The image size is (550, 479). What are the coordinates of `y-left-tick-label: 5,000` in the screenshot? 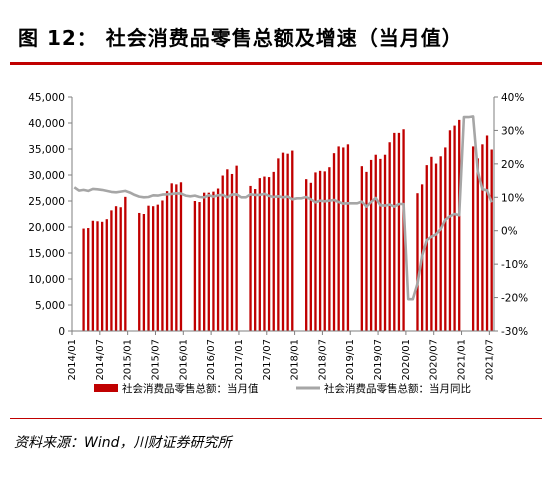 It's located at (50, 306).